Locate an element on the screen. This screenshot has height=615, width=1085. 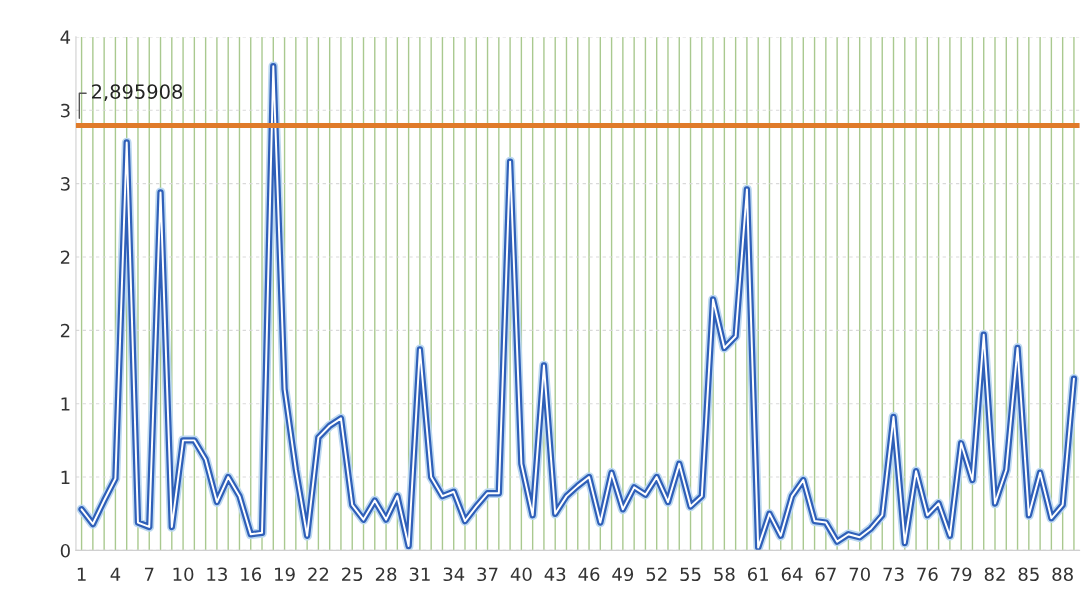
x-tick-label: 13 is located at coordinates (217, 574).